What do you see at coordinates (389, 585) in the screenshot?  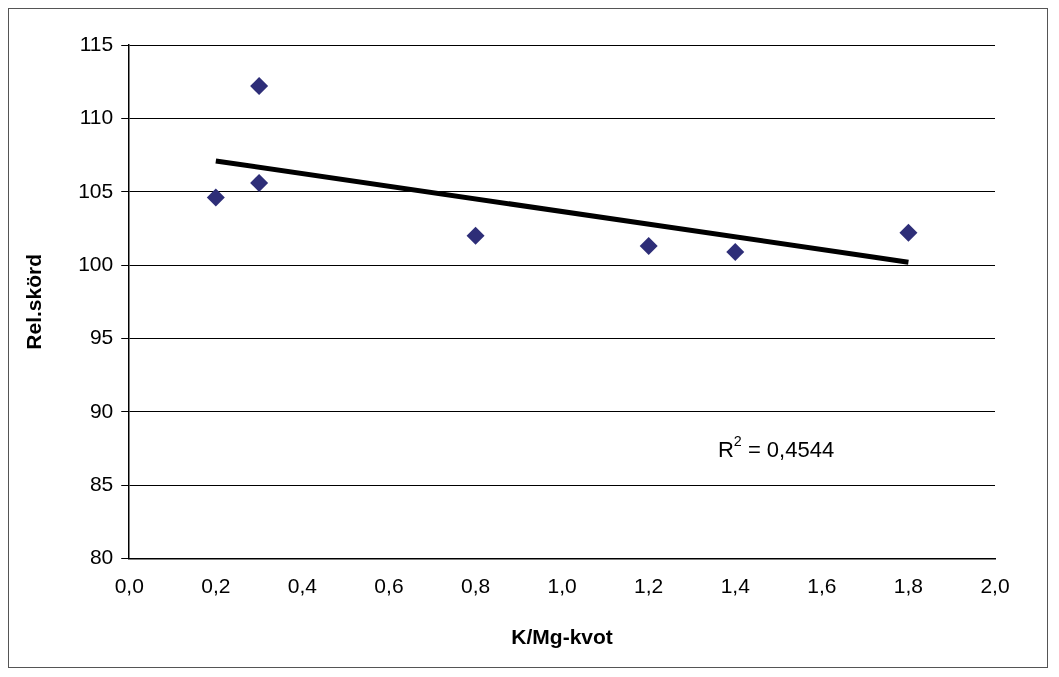 I see `x-tick-label: 0,6` at bounding box center [389, 585].